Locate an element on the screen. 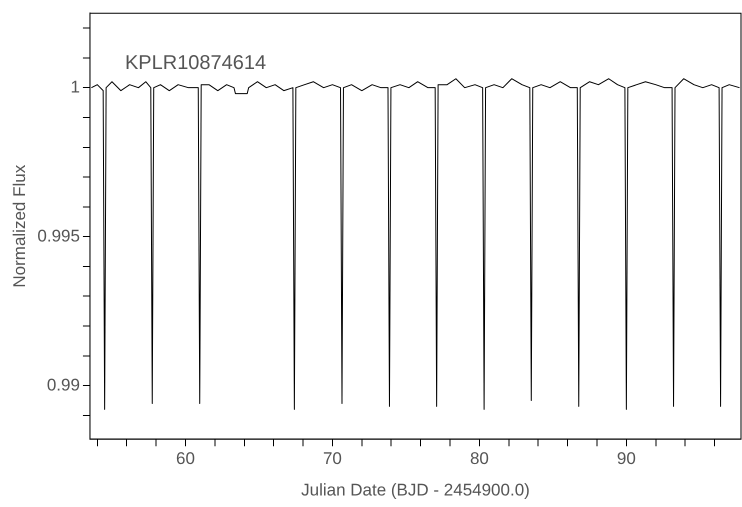 The image size is (742, 507). x-axis-title: Julian Date (BJD - 2454900.0) is located at coordinates (415, 490).